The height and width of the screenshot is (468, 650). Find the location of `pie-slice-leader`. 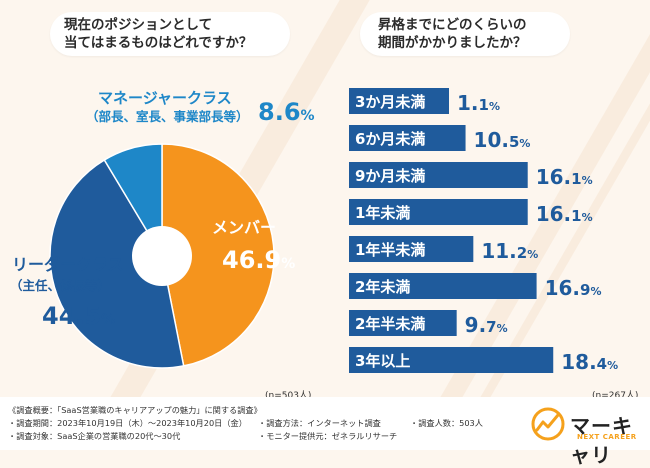

pie-slice-leader is located at coordinates (117, 263).